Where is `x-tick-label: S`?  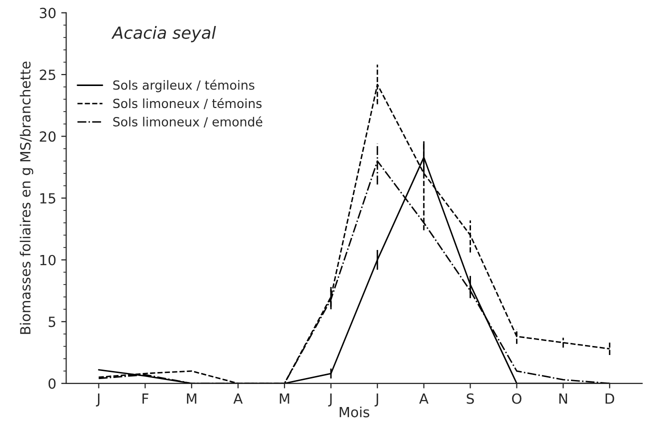
x-tick-label: S is located at coordinates (470, 398).